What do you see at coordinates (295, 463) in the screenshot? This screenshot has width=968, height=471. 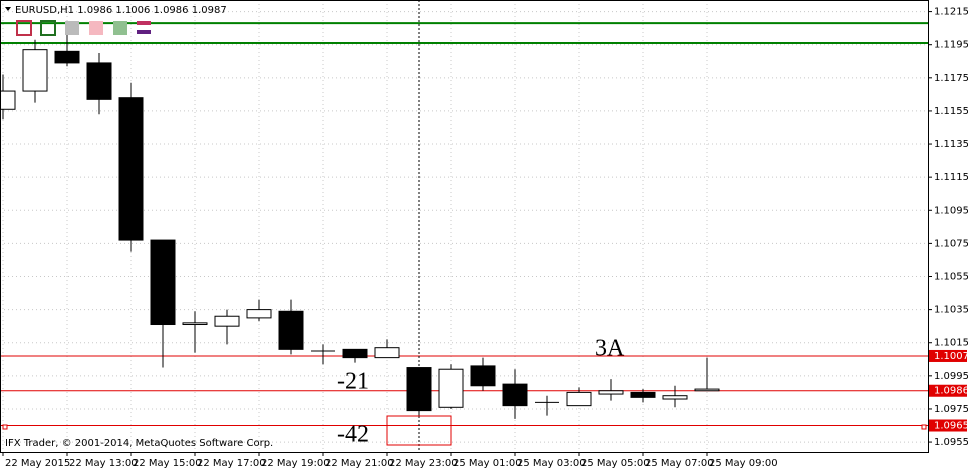 I see `x-tick-label: 22 May 19:00` at bounding box center [295, 463].